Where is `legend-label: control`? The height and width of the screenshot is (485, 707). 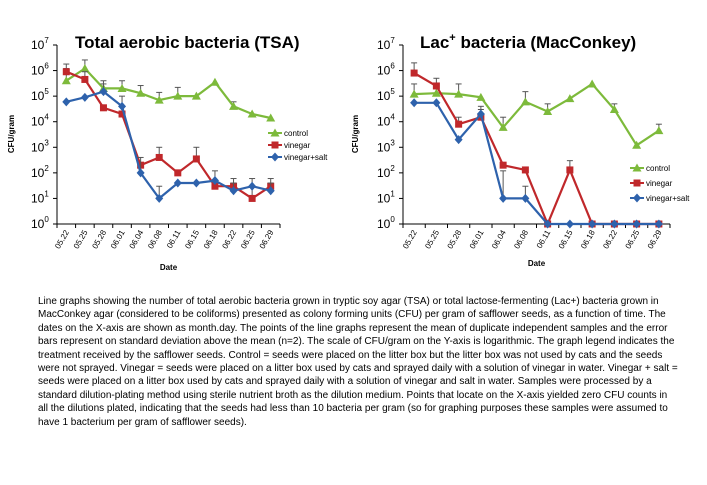
legend-label: control is located at coordinates (658, 168).